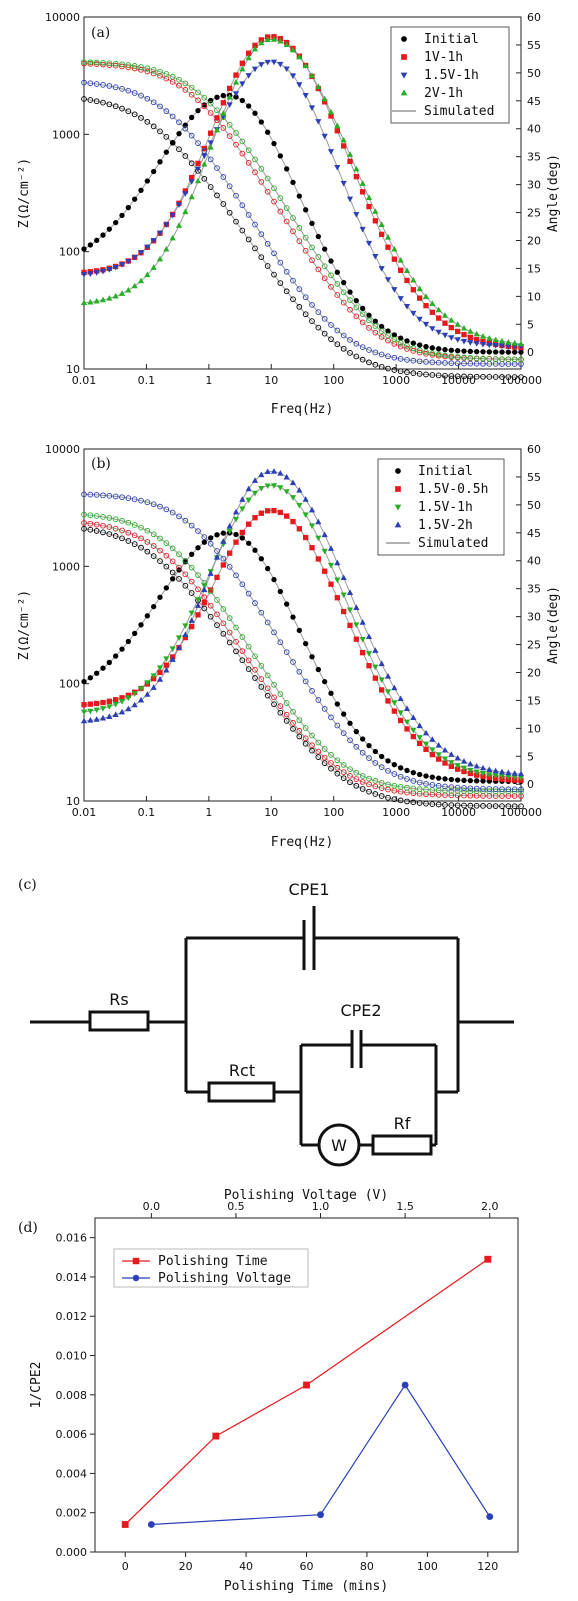  I want to click on legend-label: 1.5V-1h, so click(445, 507).